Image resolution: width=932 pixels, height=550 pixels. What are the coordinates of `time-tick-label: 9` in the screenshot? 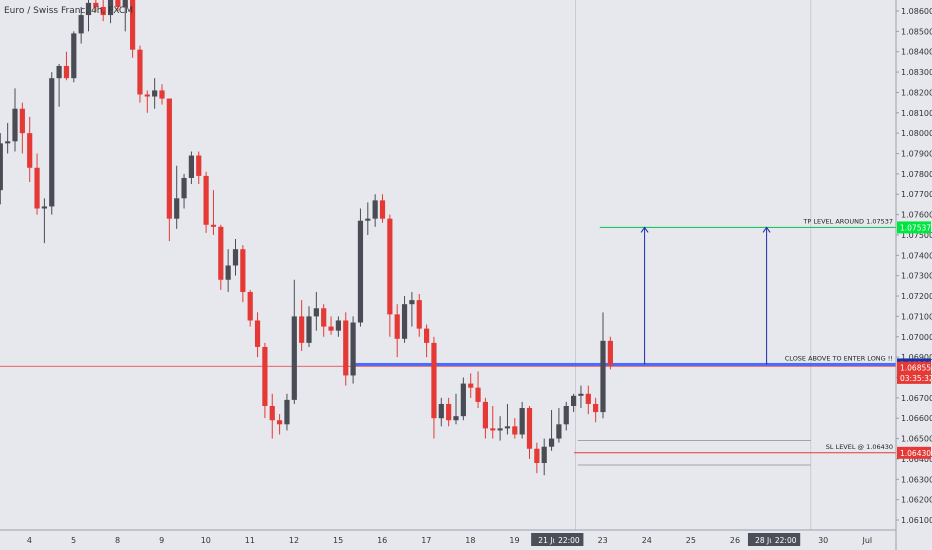 It's located at (161, 540).